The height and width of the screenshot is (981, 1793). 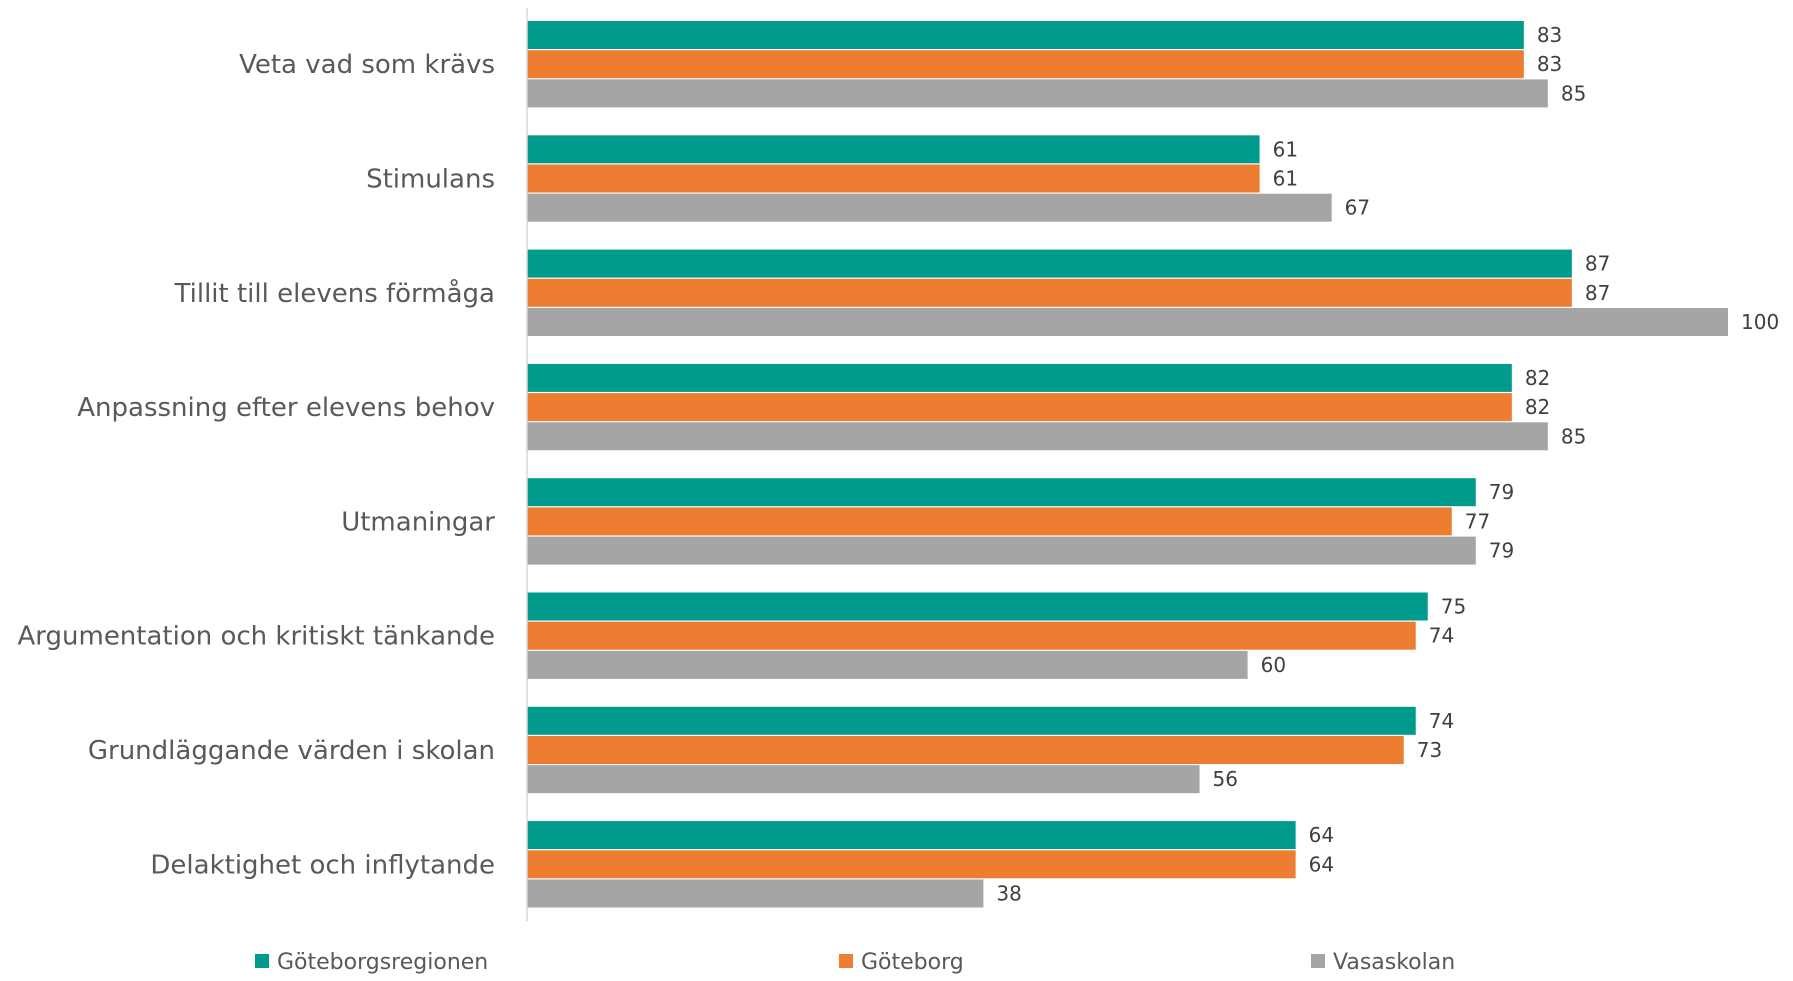 I want to click on data-label-goteborgsregionen-delaktighet-och-inflytande: 64, so click(x=1321, y=835).